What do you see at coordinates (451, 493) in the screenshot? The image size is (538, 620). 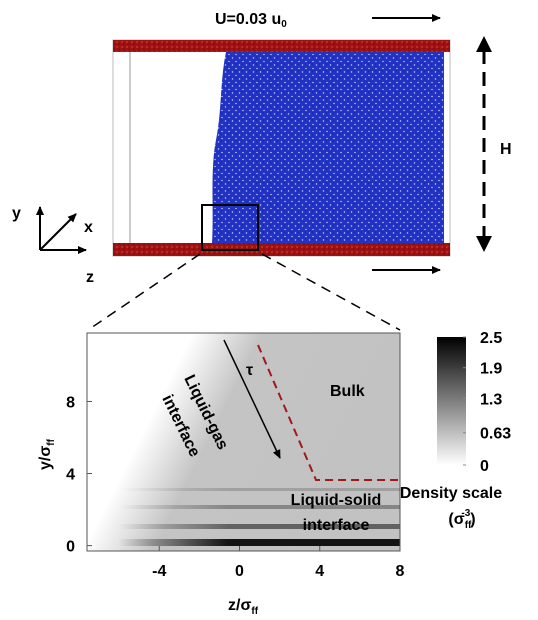 I see `colorbar-title: Density scale` at bounding box center [451, 493].